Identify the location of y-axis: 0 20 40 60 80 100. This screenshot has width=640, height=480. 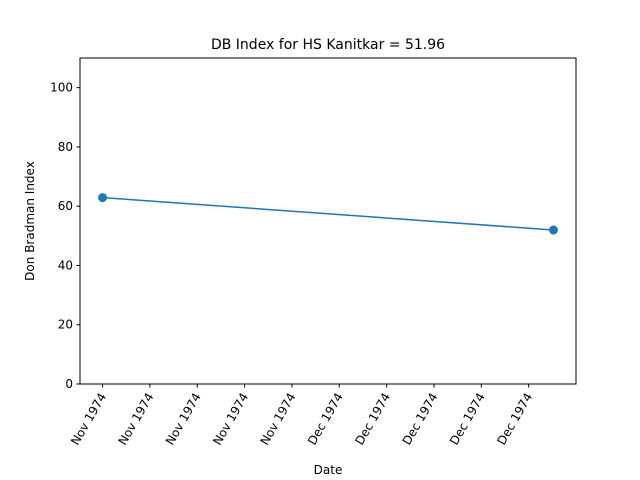
(65, 236).